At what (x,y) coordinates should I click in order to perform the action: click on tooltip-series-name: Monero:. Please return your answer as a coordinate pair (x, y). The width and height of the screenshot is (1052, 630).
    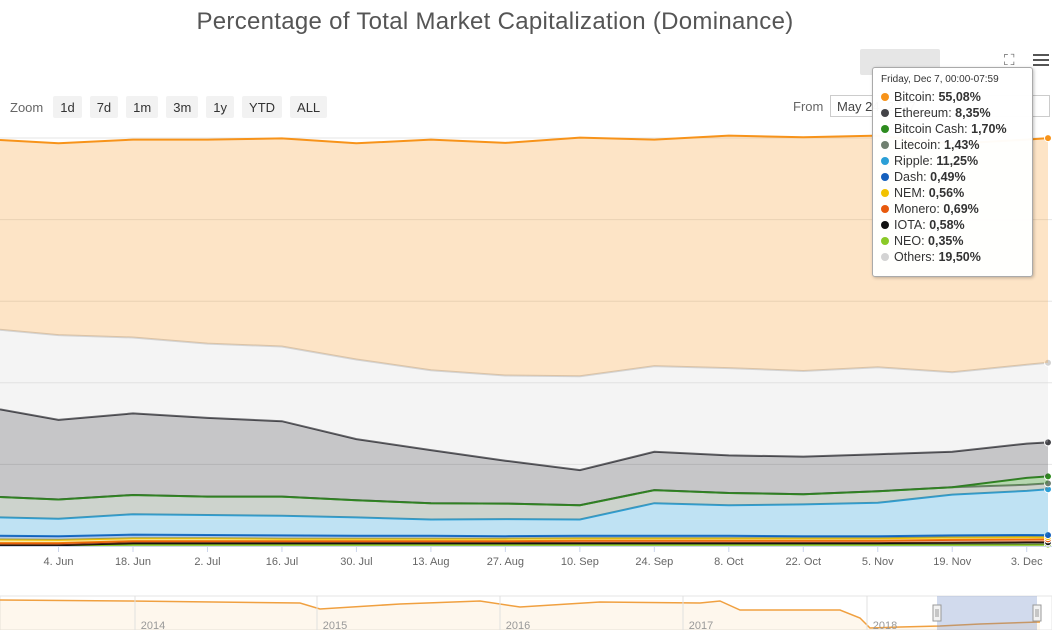
    Looking at the image, I should click on (919, 209).